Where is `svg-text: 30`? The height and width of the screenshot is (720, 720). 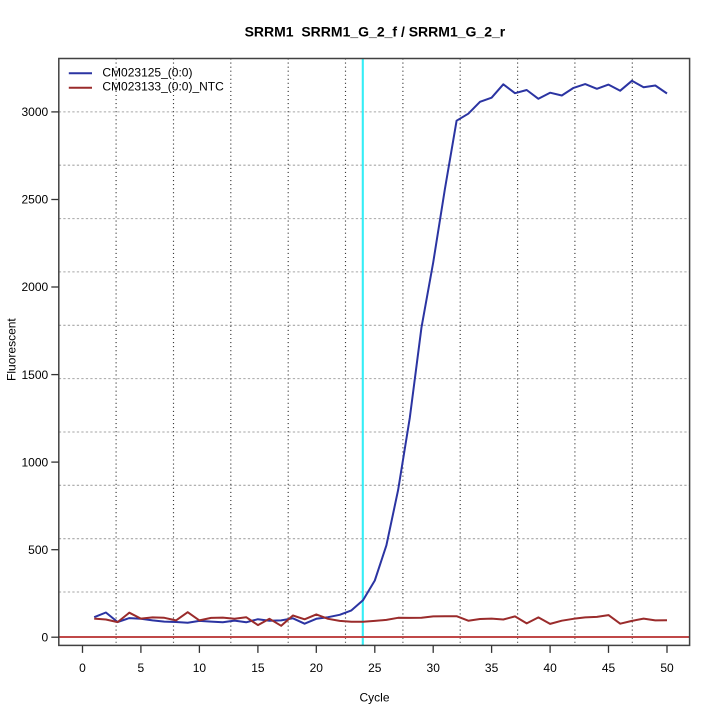
svg-text: 30 is located at coordinates (434, 668).